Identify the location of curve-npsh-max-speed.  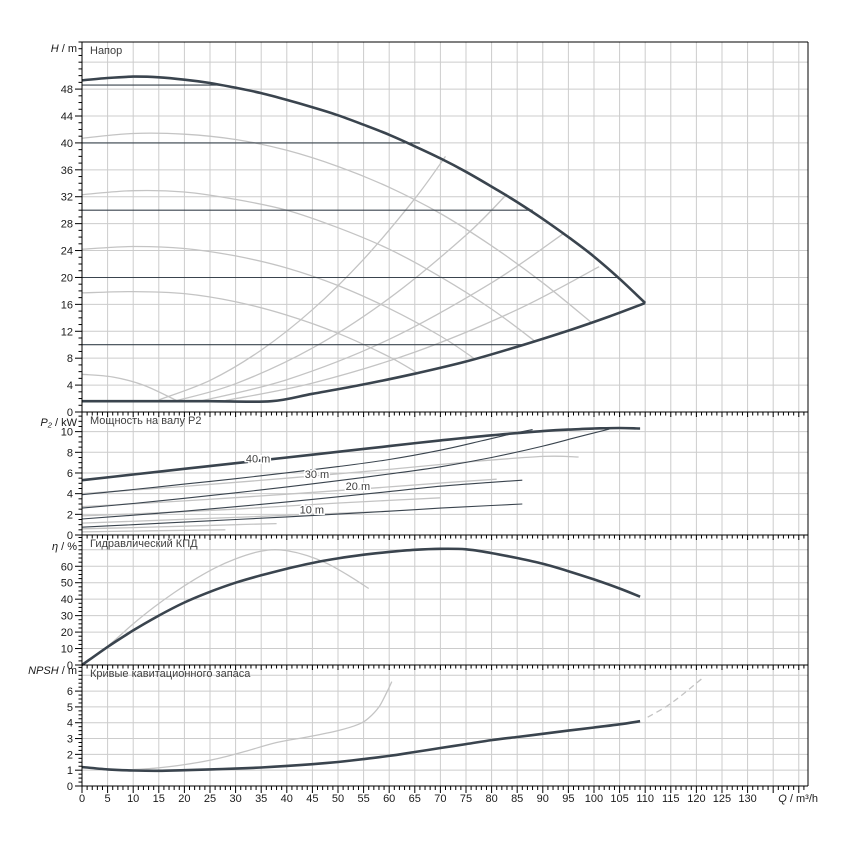
(361, 746).